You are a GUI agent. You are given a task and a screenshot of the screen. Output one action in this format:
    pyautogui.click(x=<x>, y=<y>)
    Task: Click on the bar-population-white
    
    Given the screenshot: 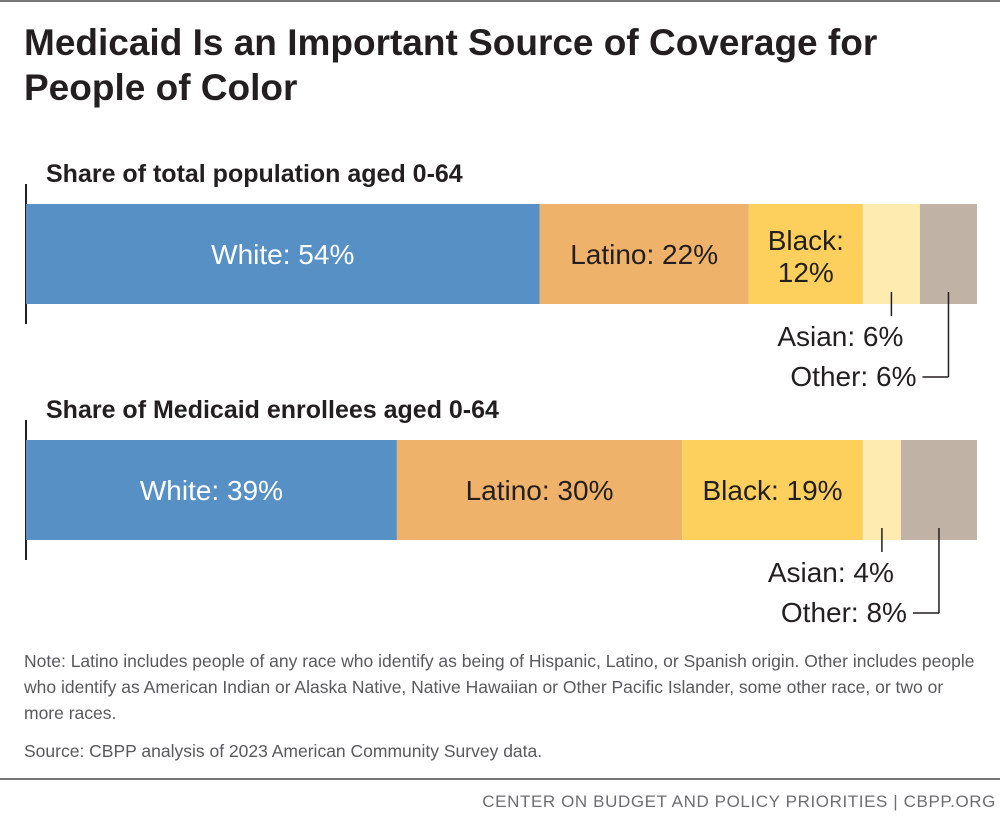 What is the action you would take?
    pyautogui.click(x=283, y=254)
    